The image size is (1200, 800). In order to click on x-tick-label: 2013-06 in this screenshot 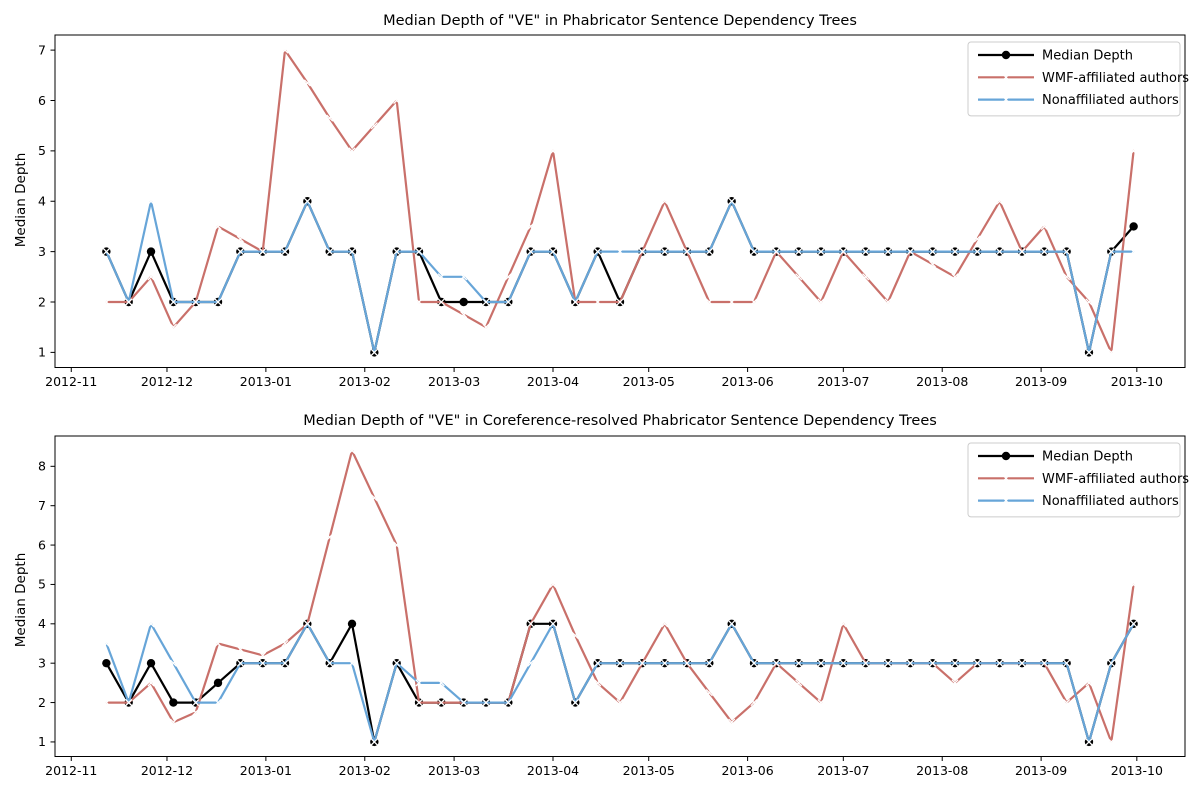, I will do `click(747, 770)`.